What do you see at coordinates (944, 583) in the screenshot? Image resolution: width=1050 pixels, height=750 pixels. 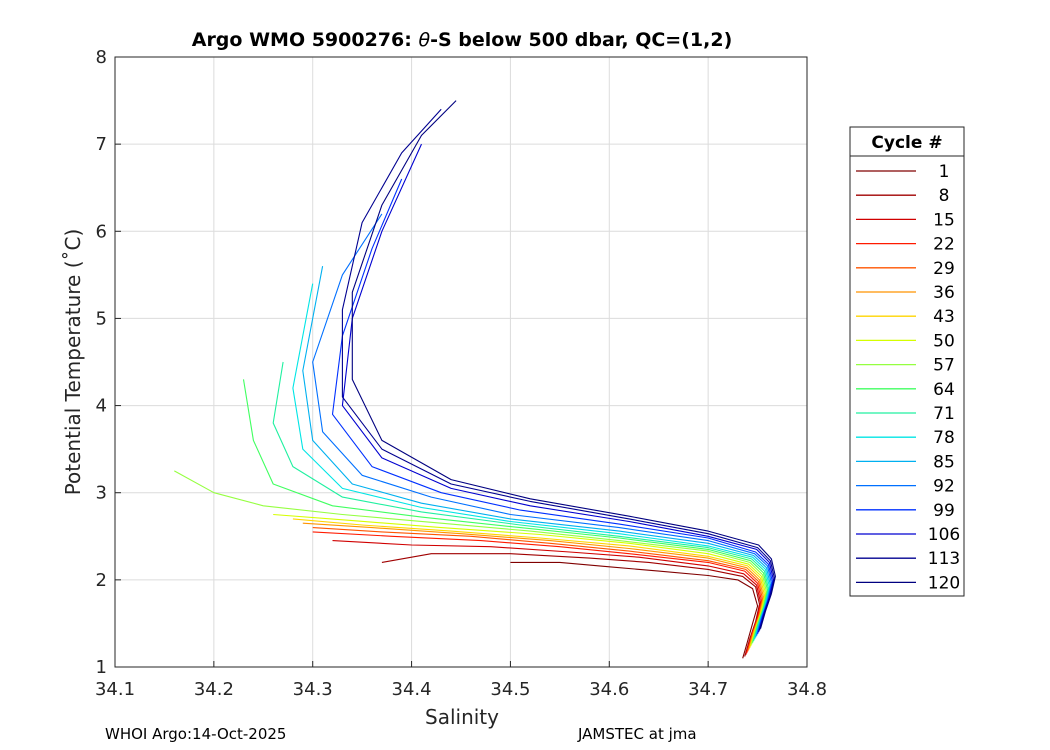 I see `legend-label-120: 120` at bounding box center [944, 583].